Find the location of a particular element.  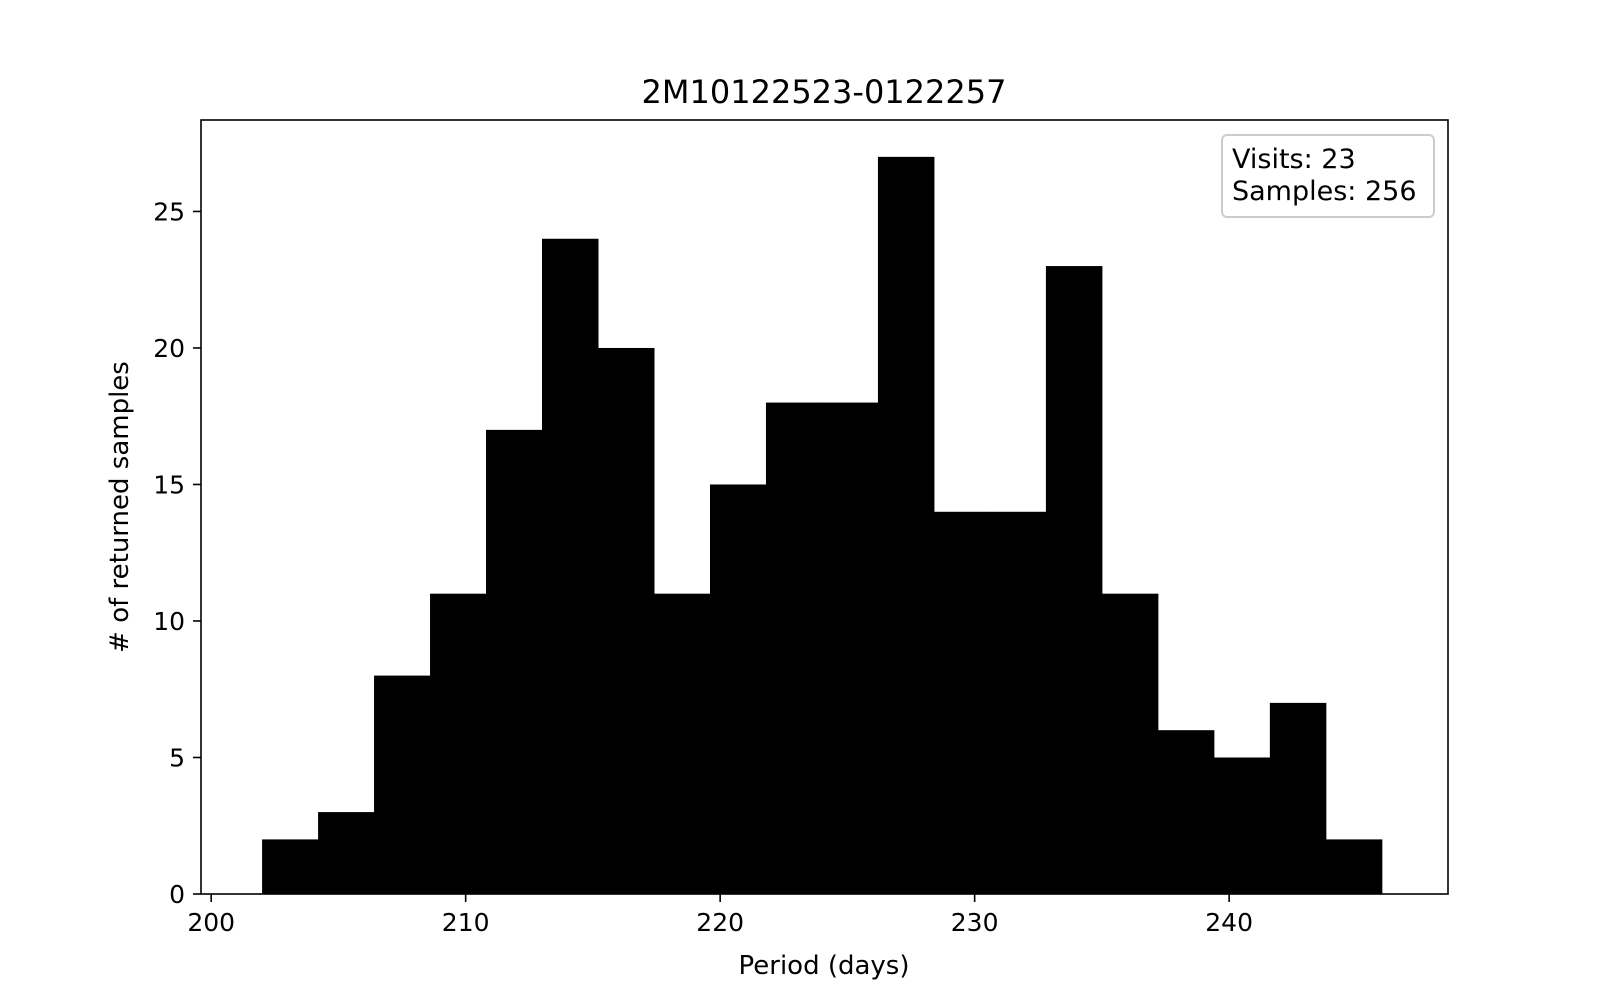

x-axis-label: Period (days) is located at coordinates (824, 966).